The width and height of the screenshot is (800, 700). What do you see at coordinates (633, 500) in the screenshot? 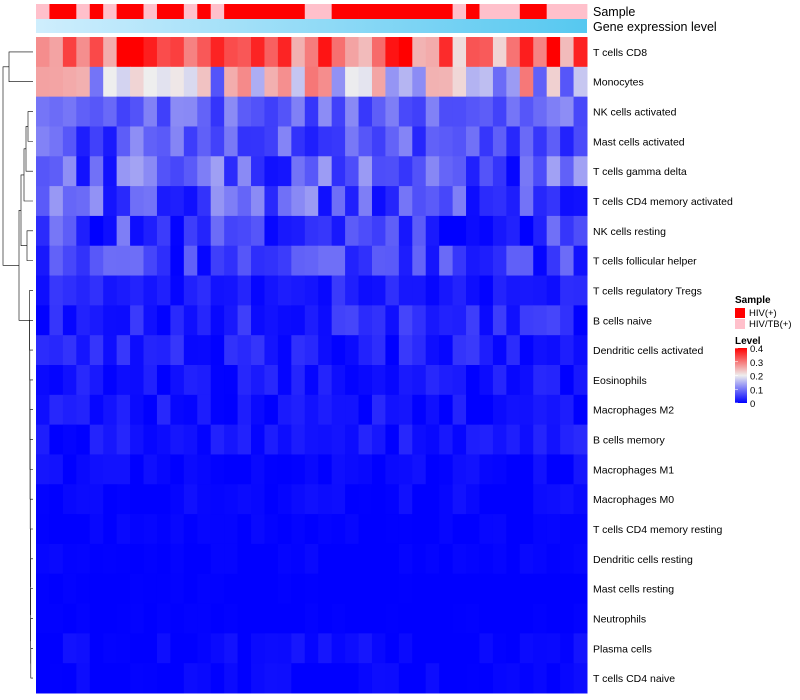
I see `row-label: Macrophages M0` at bounding box center [633, 500].